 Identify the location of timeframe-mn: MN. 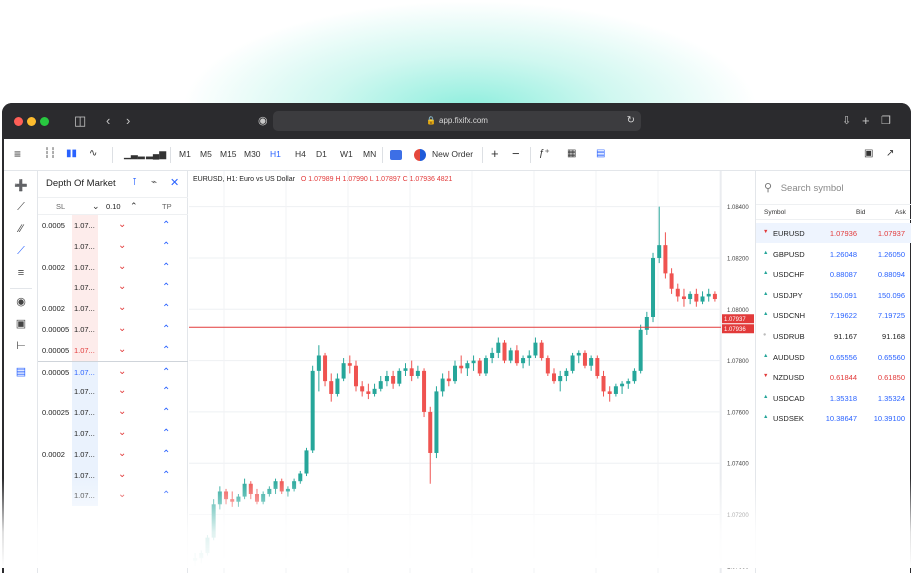
(369, 154).